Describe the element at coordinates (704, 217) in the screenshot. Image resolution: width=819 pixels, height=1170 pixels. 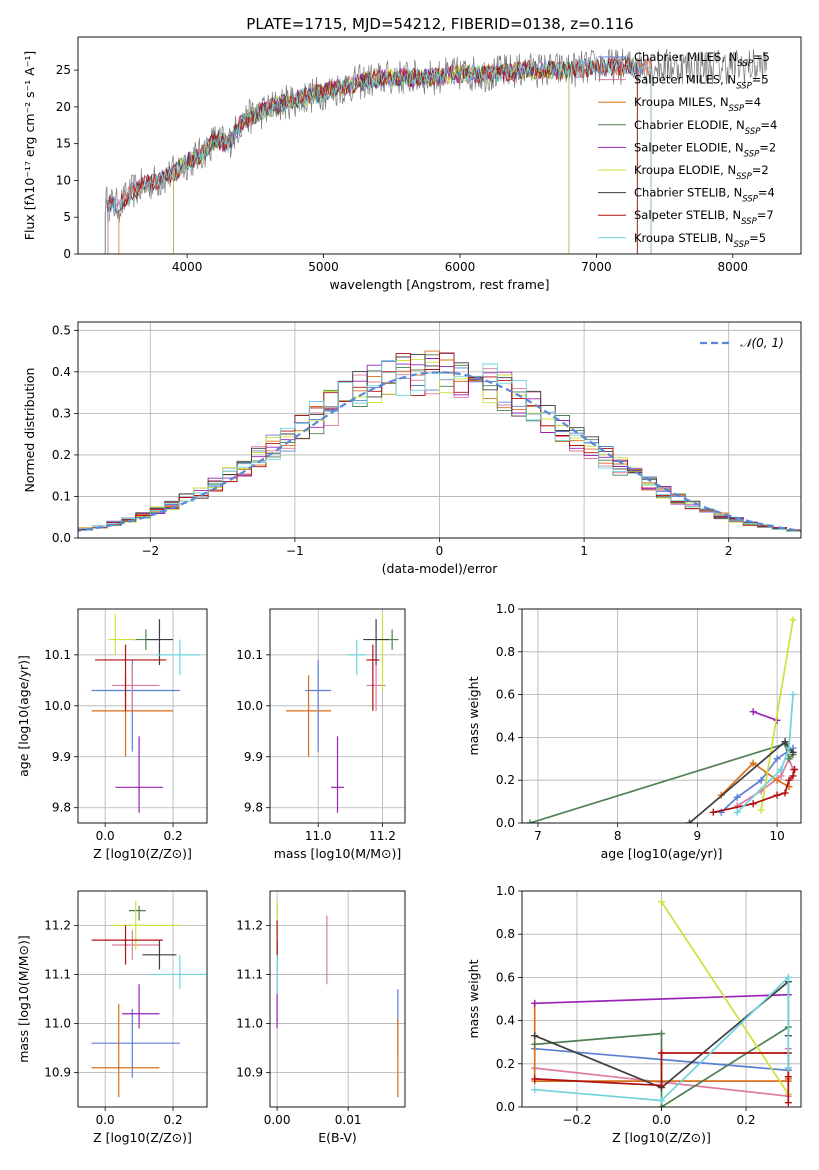
I see `legend-entry: Salpeter STELIB, NSSP=7` at that location.